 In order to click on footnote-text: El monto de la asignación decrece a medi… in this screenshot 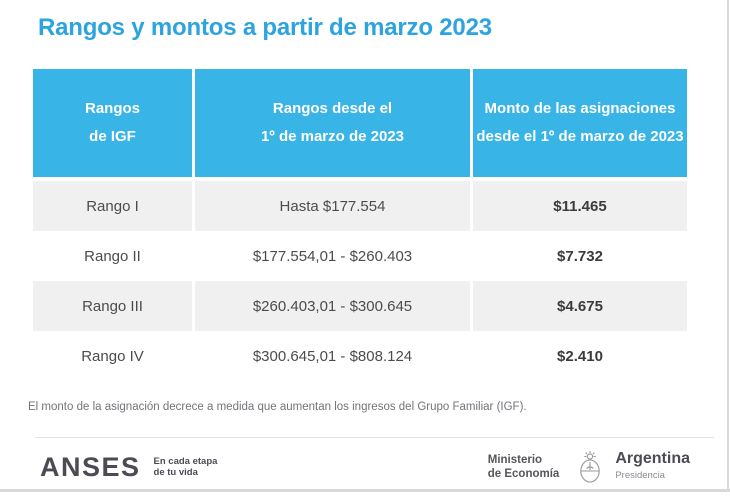, I will do `click(277, 407)`.